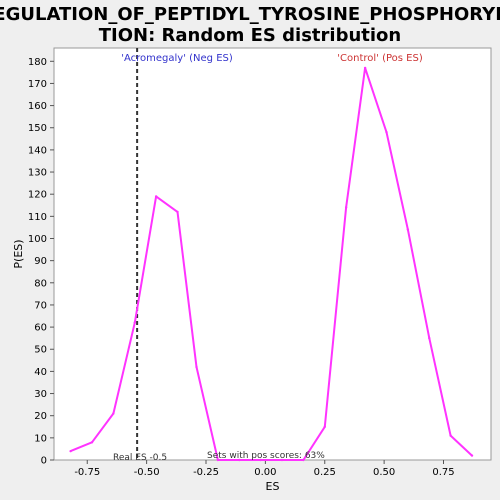 The height and width of the screenshot is (500, 500). What do you see at coordinates (18, 253) in the screenshot?
I see `y-axis-label: P(ES)` at bounding box center [18, 253].